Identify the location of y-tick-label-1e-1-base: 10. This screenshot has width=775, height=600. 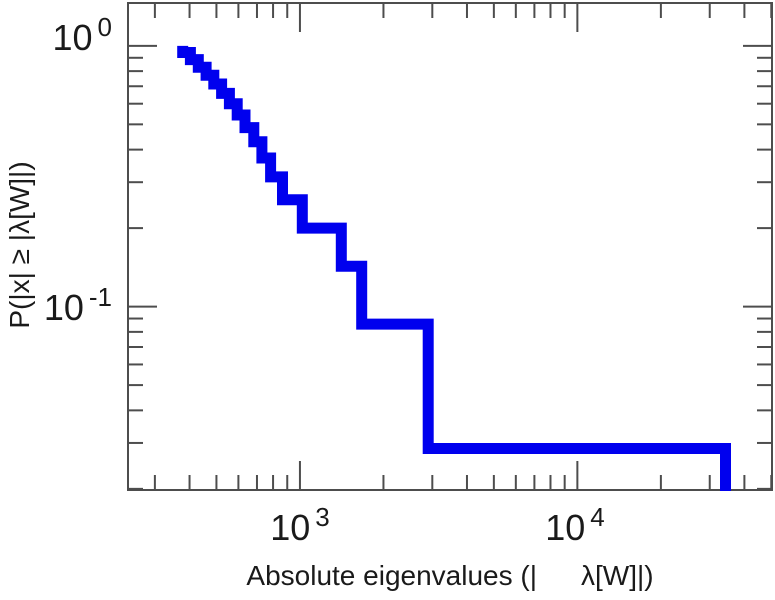
(63, 307).